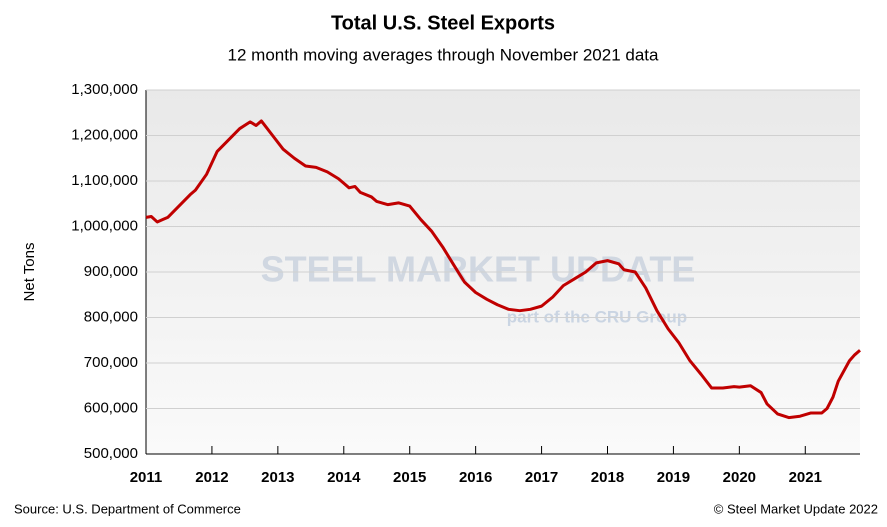 The image size is (887, 527). Describe the element at coordinates (104, 180) in the screenshot. I see `y-tick-label: 1,100,000` at that location.